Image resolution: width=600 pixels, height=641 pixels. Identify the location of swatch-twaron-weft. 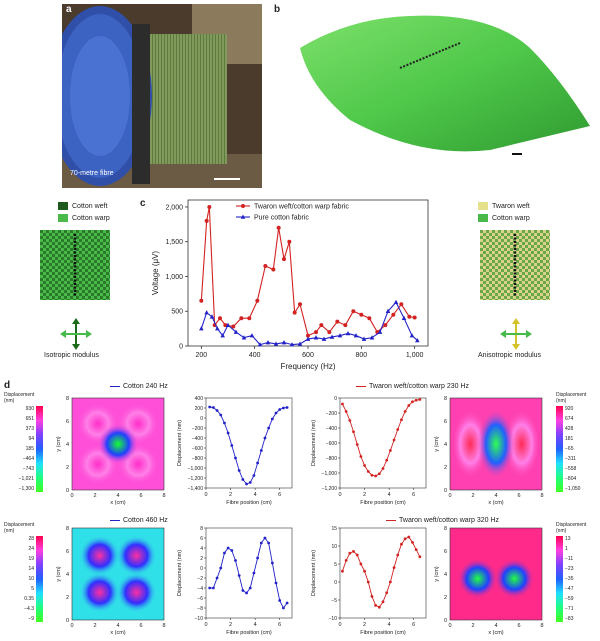
(483, 206).